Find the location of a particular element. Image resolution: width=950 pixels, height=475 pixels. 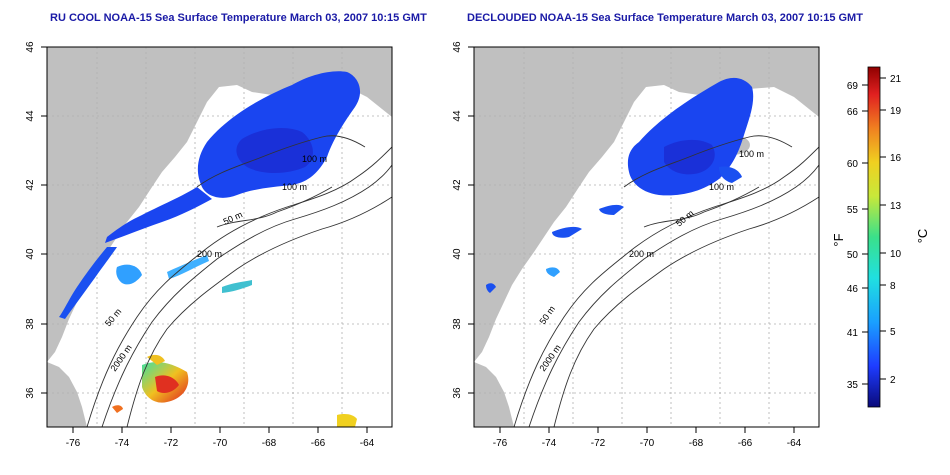

fahrenheit-unit-label: °F is located at coordinates (838, 239).